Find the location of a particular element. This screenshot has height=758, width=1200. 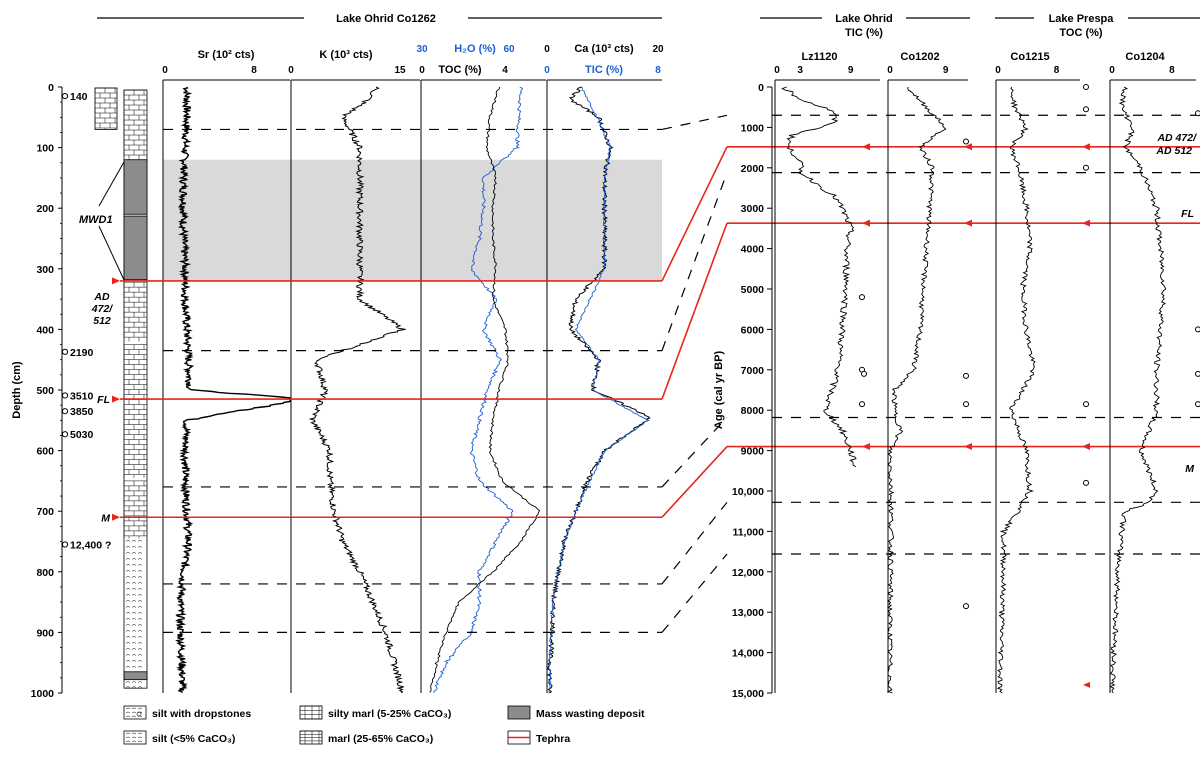

core-tick: 8 is located at coordinates (1057, 70).